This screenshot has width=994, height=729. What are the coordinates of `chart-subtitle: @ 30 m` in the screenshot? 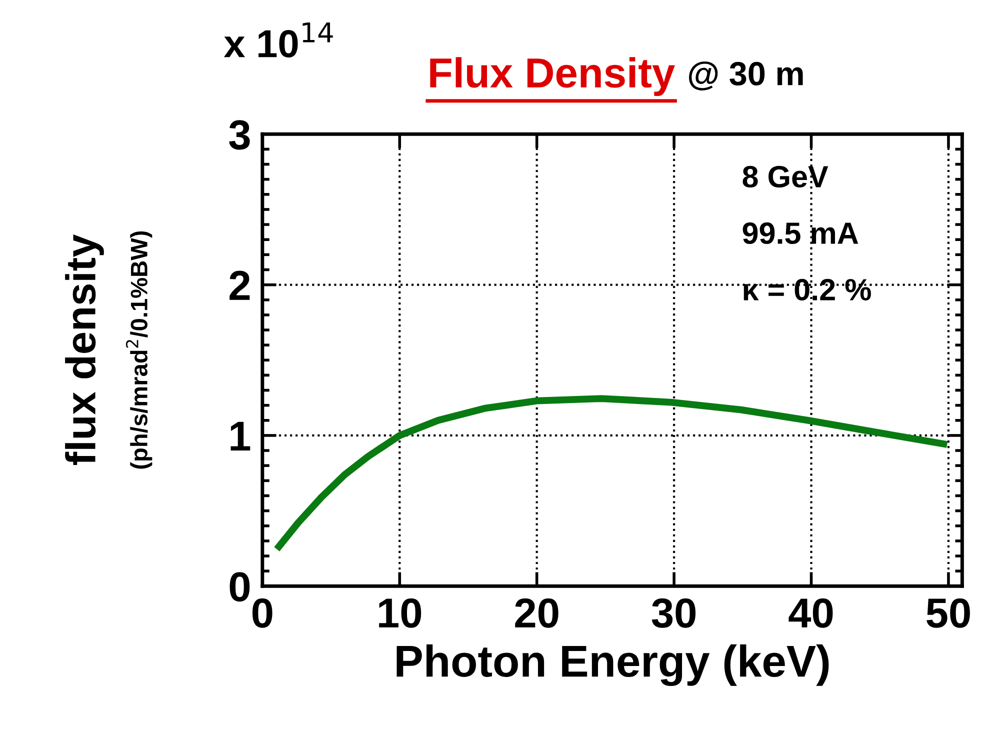 It's located at (746, 76).